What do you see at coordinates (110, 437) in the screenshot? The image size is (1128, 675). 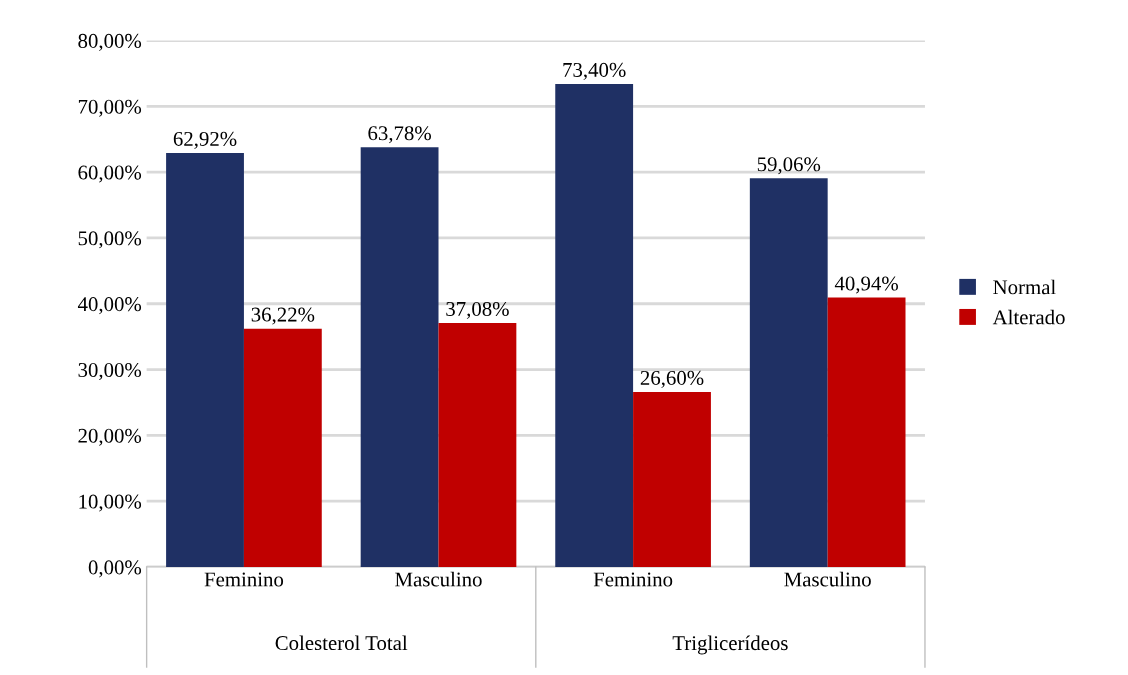 I see `y-tick-label: 20,00%` at bounding box center [110, 437].